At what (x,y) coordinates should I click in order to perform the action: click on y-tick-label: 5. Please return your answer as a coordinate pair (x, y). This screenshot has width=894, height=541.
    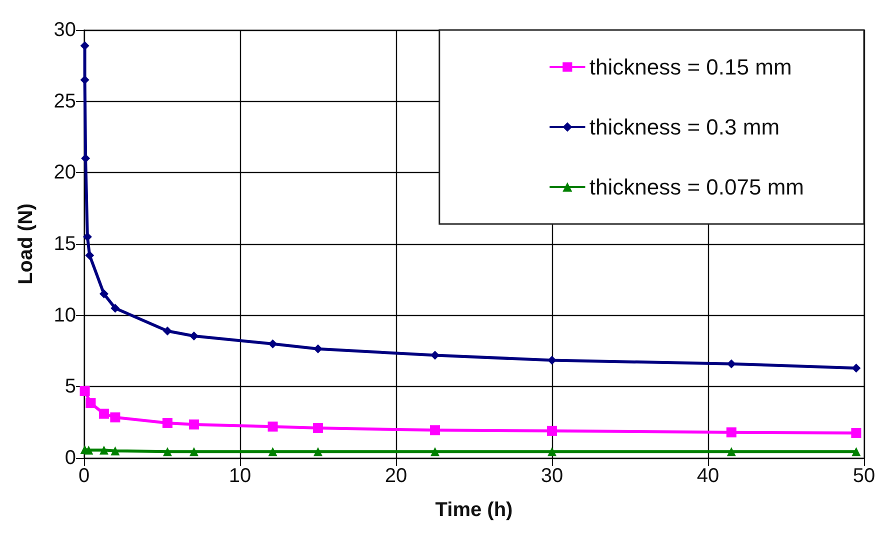
    Looking at the image, I should click on (70, 387).